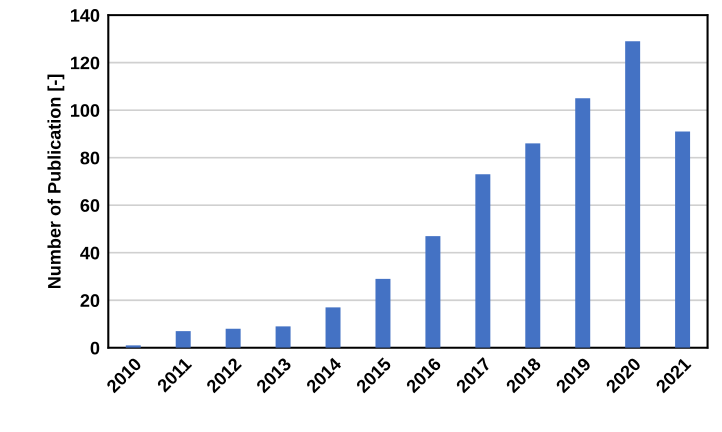  I want to click on y-tick-label: 80, so click(90, 158).